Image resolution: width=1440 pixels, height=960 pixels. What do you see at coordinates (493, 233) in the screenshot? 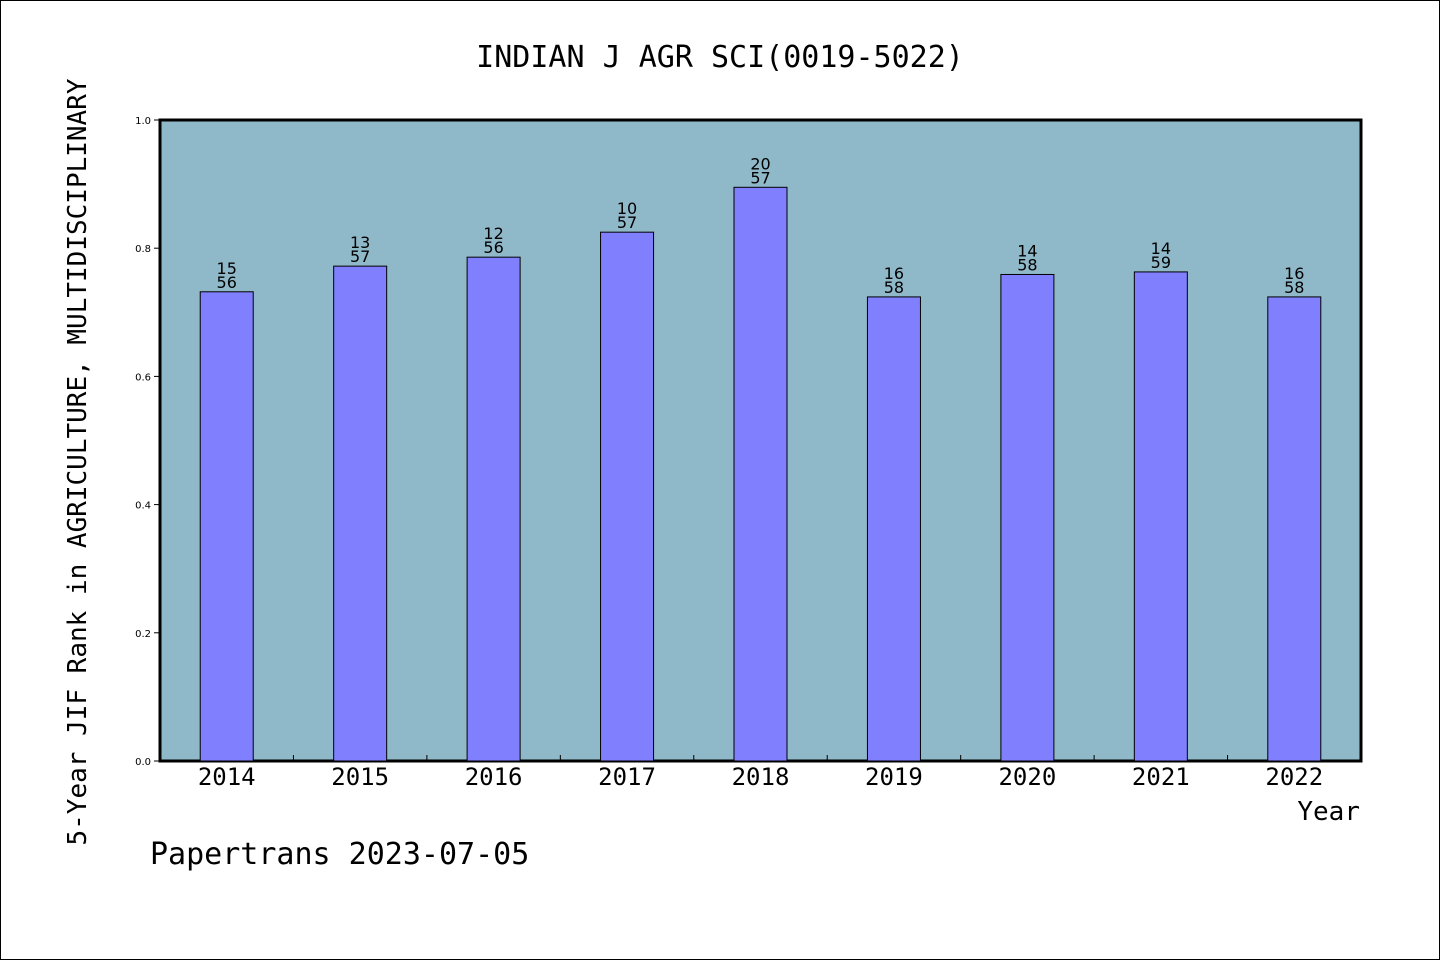
I see `bar-rank-label: 12` at bounding box center [493, 233].